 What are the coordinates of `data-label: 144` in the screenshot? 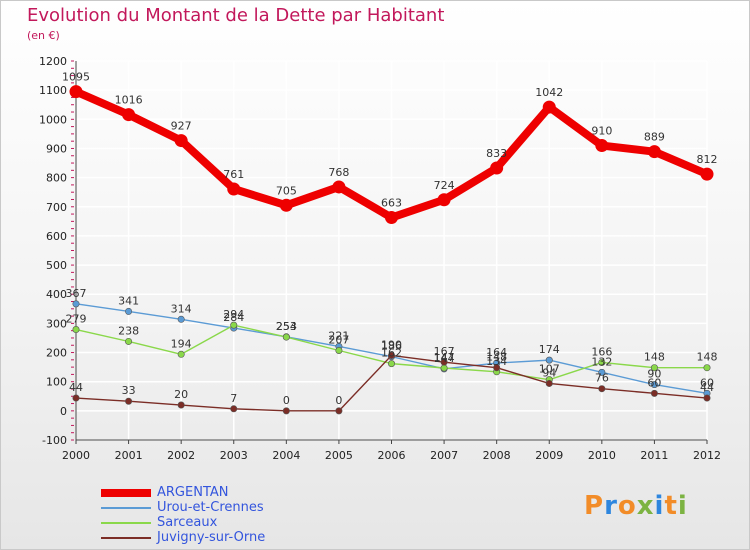 It's located at (444, 358).